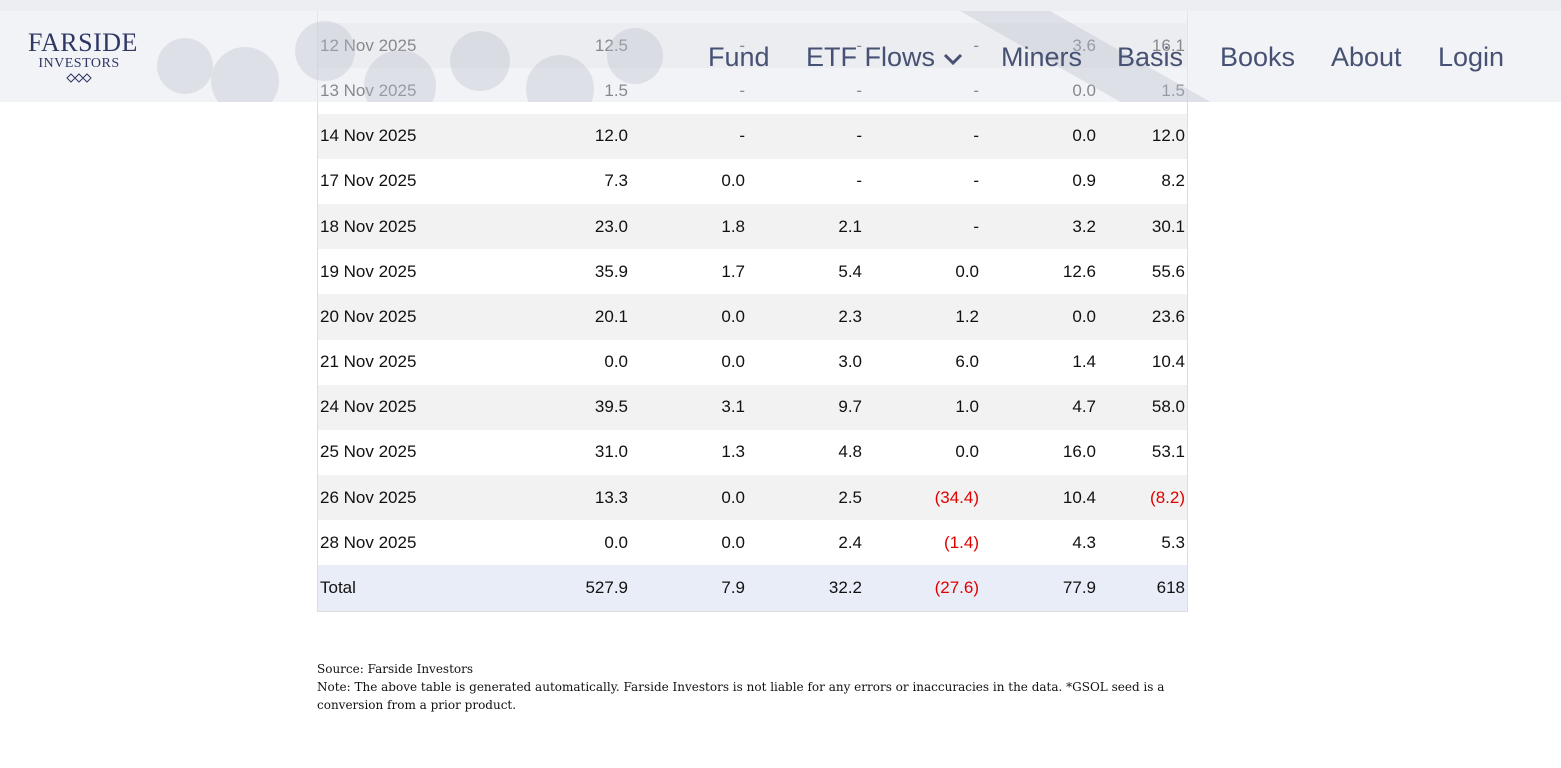 This screenshot has height=768, width=1561. I want to click on nav-etf-flows: ETF Flows, so click(884, 57).